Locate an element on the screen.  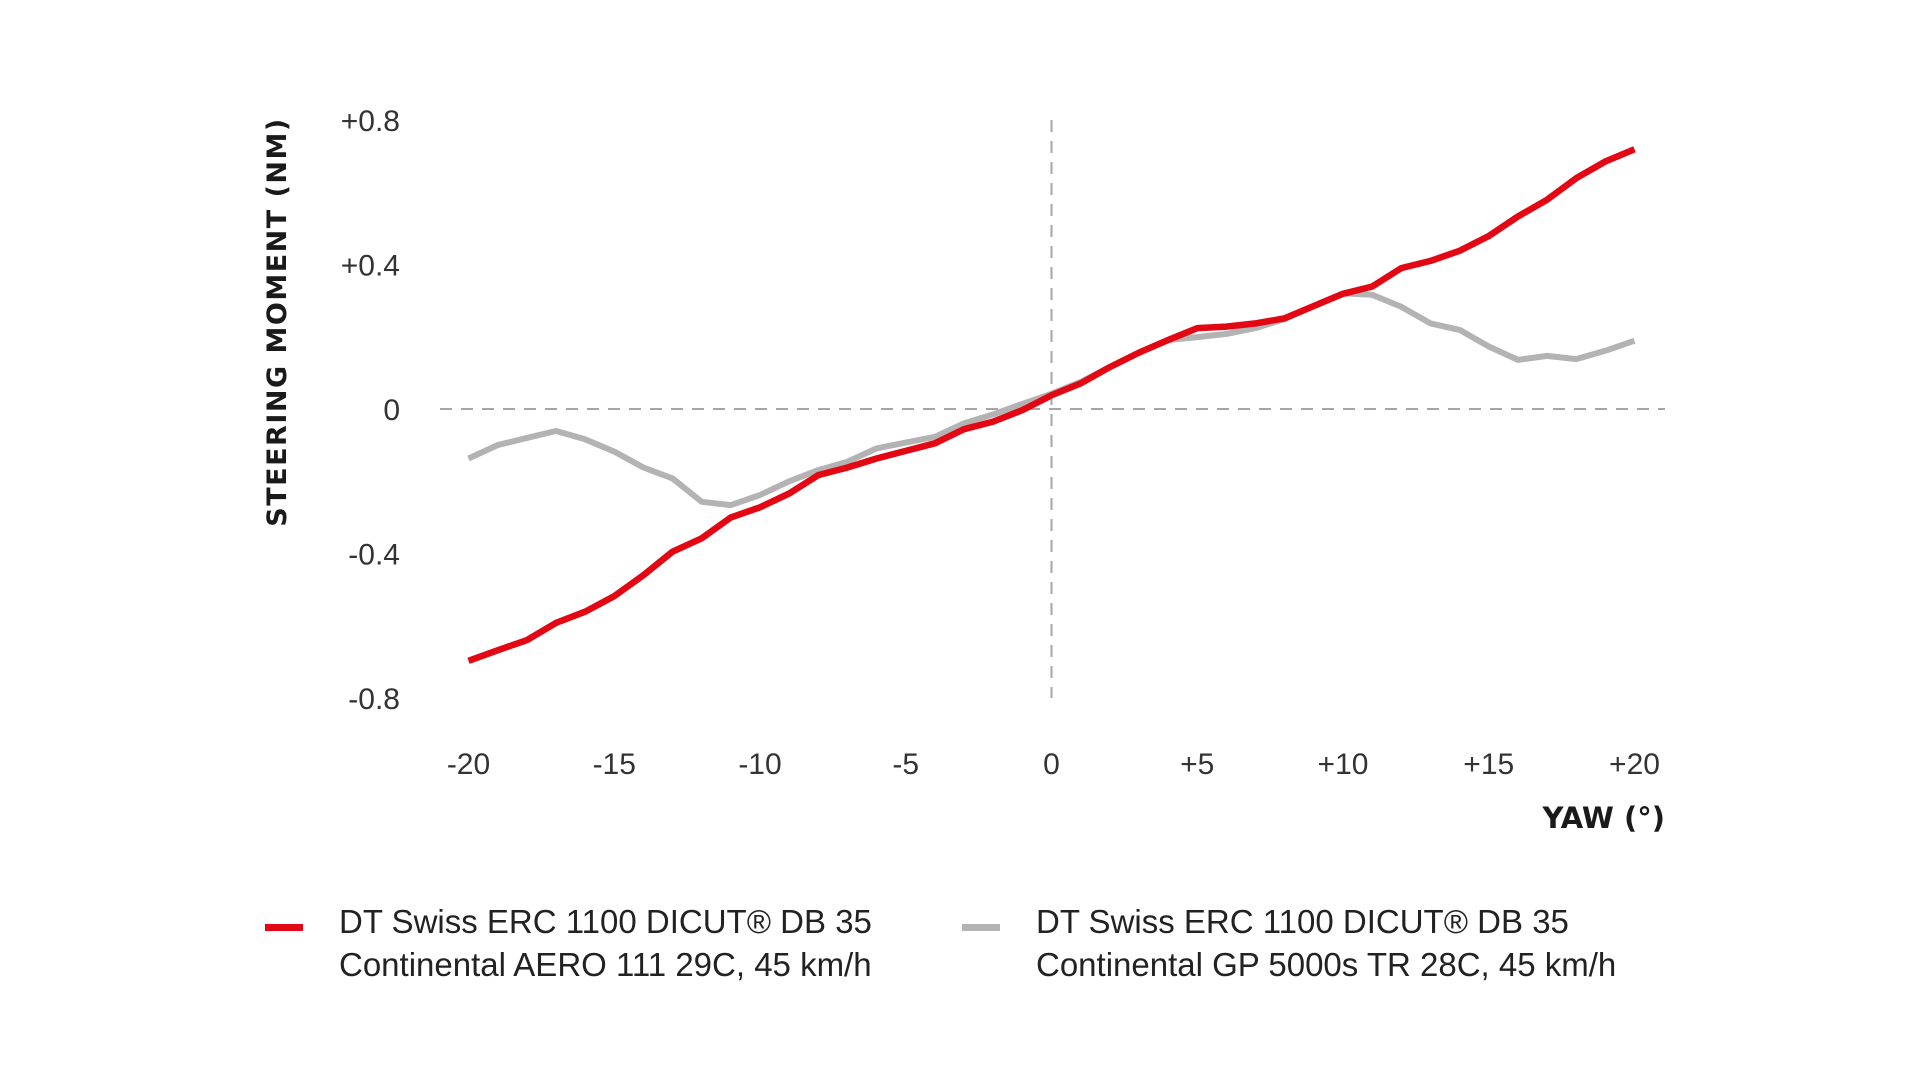
y-tick-label: +0.8 is located at coordinates (370, 121).